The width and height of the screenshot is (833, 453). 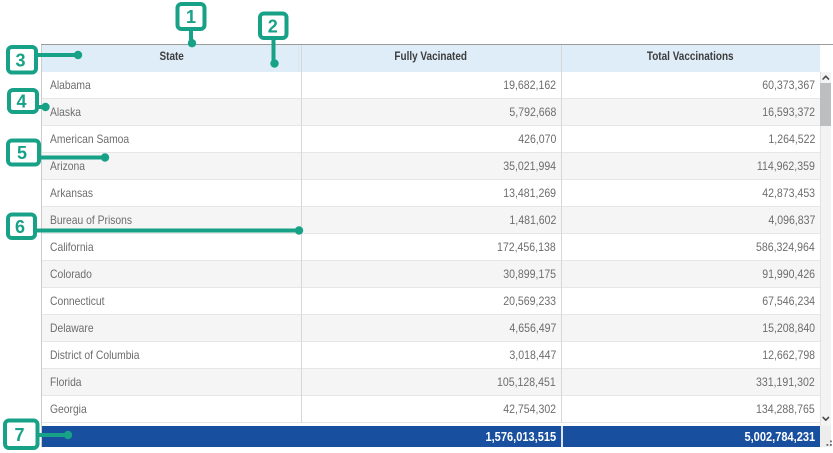 What do you see at coordinates (20, 60) in the screenshot?
I see `svg-text: 3` at bounding box center [20, 60].